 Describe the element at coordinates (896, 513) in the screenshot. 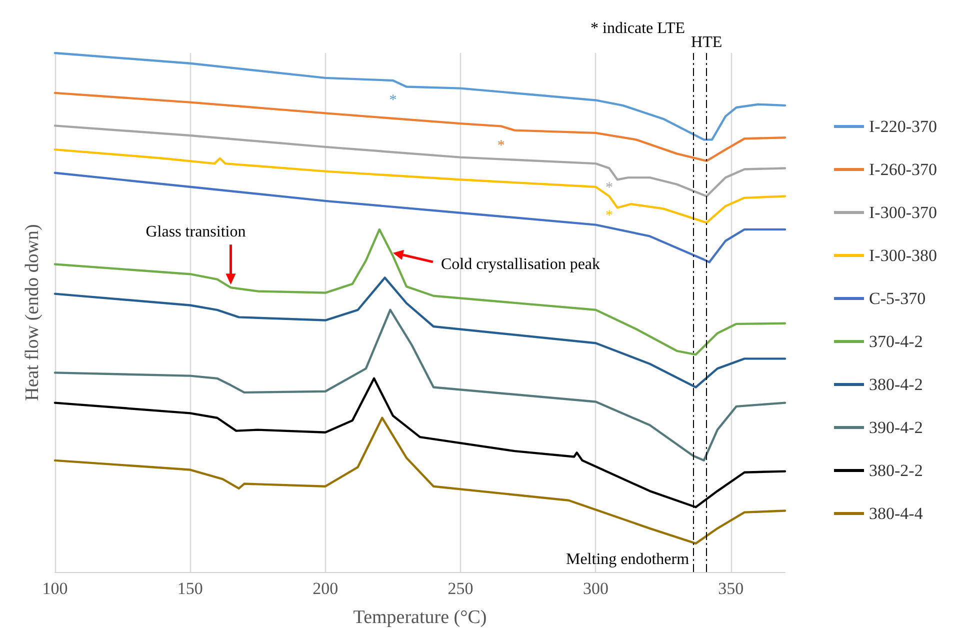

I see `legend-label: 380-4-4` at that location.